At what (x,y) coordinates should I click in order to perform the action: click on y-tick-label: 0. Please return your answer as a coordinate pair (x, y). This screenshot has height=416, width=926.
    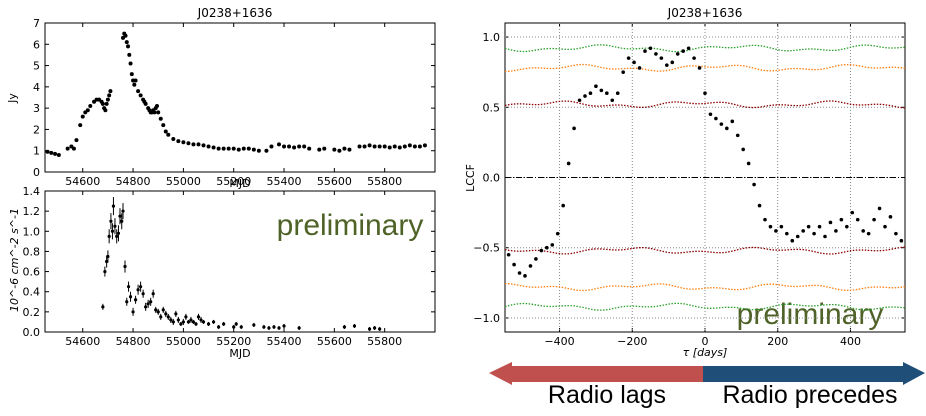
    Looking at the image, I should click on (36, 172).